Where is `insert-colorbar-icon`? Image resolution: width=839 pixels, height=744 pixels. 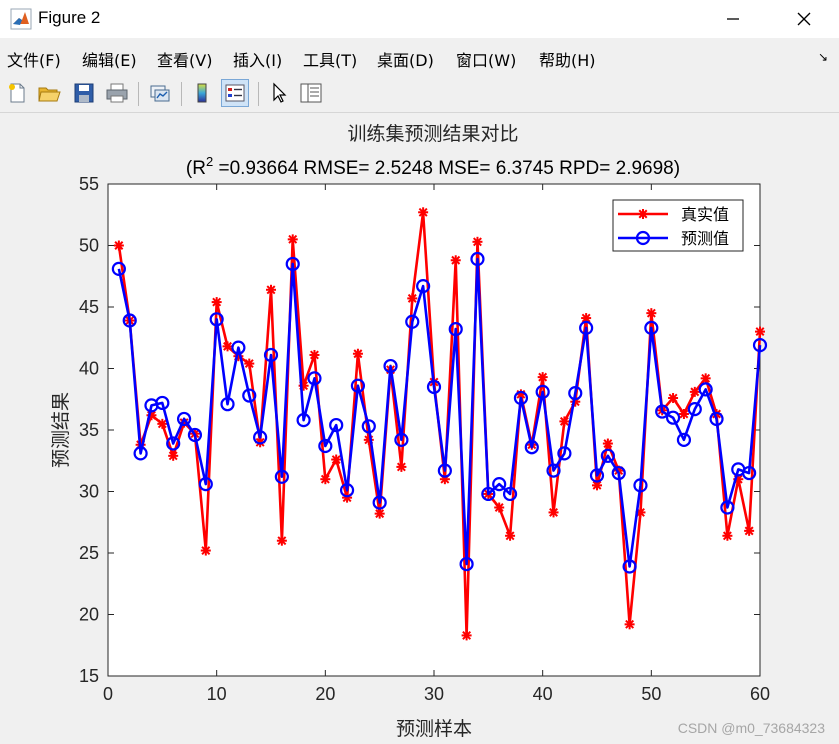
insert-colorbar-icon is located at coordinates (202, 93).